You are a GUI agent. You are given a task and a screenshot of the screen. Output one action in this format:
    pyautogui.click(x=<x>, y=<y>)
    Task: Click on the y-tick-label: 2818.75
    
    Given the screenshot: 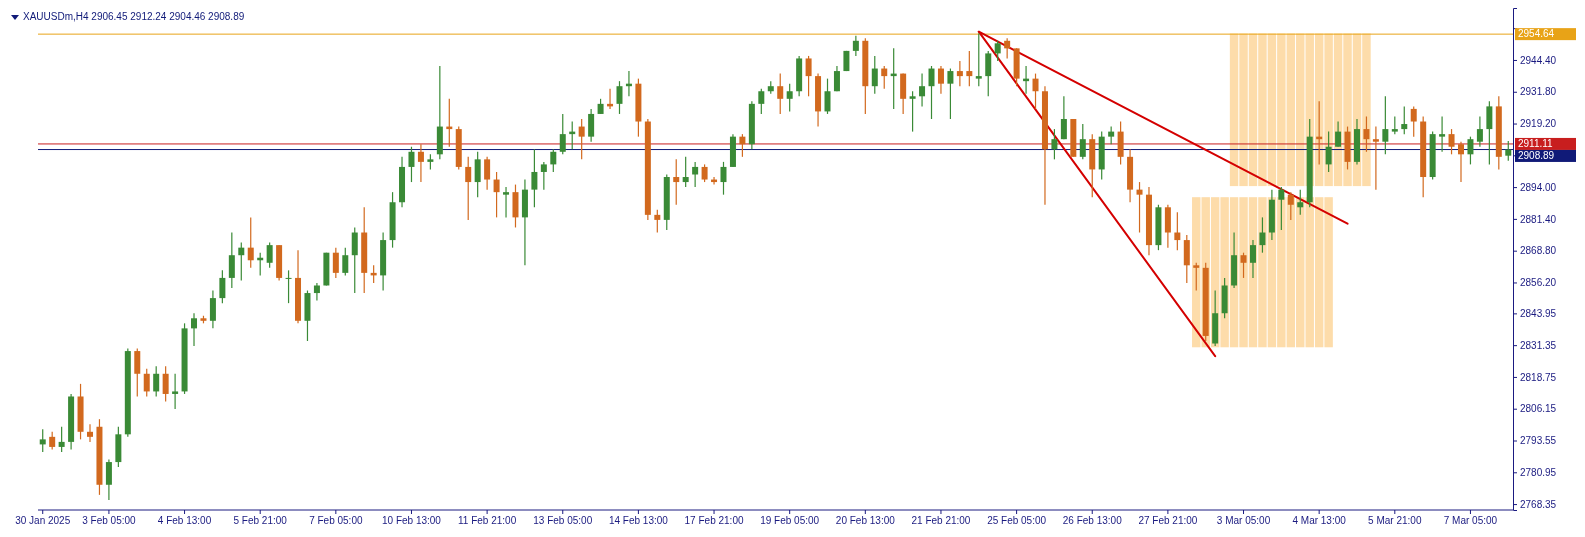 What is the action you would take?
    pyautogui.click(x=1538, y=377)
    